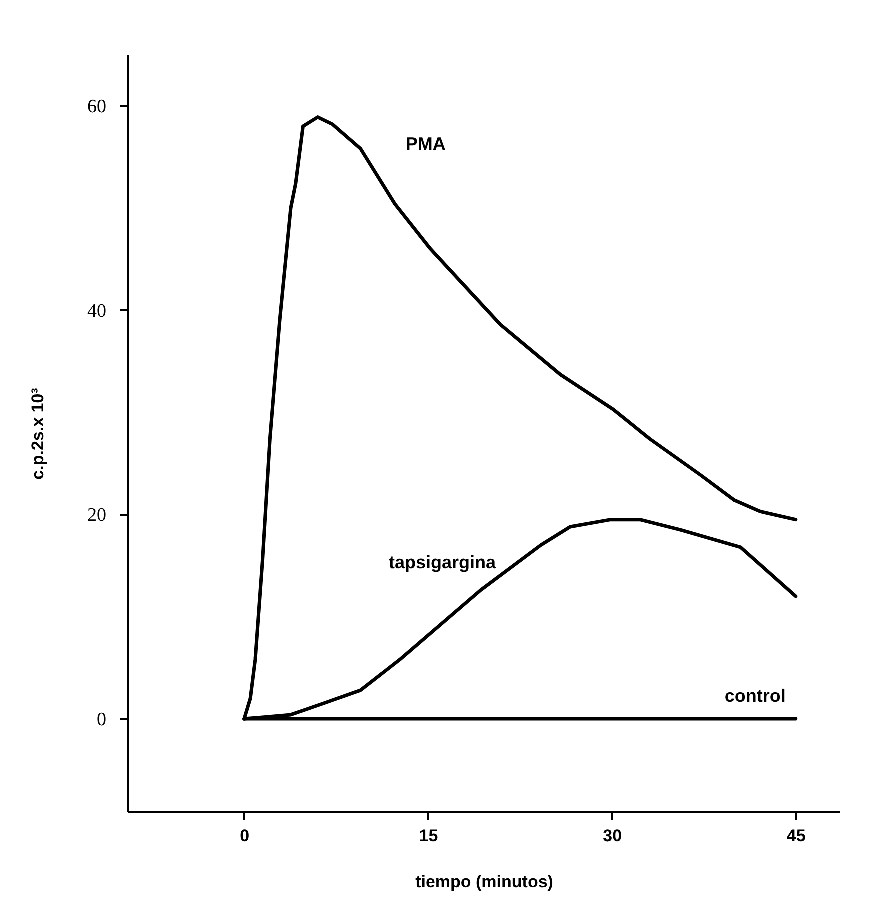  Describe the element at coordinates (97, 515) in the screenshot. I see `y-tick-label: 20` at that location.